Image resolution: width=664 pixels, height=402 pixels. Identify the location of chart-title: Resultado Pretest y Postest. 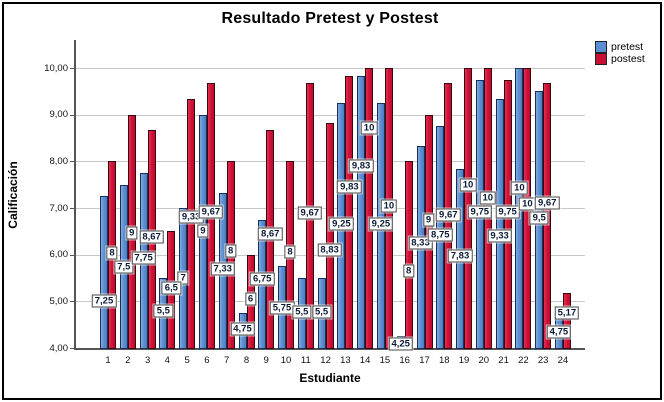
(330, 18).